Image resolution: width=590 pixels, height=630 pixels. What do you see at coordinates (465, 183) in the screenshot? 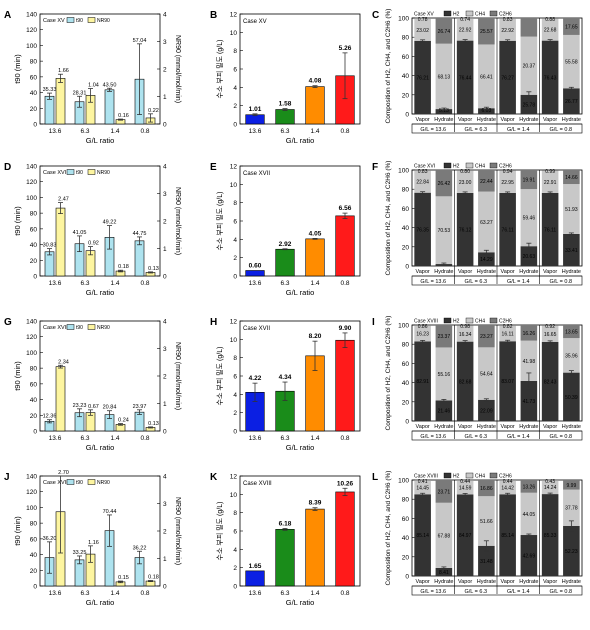
I see `segment-label: 23.00` at bounding box center [465, 183].